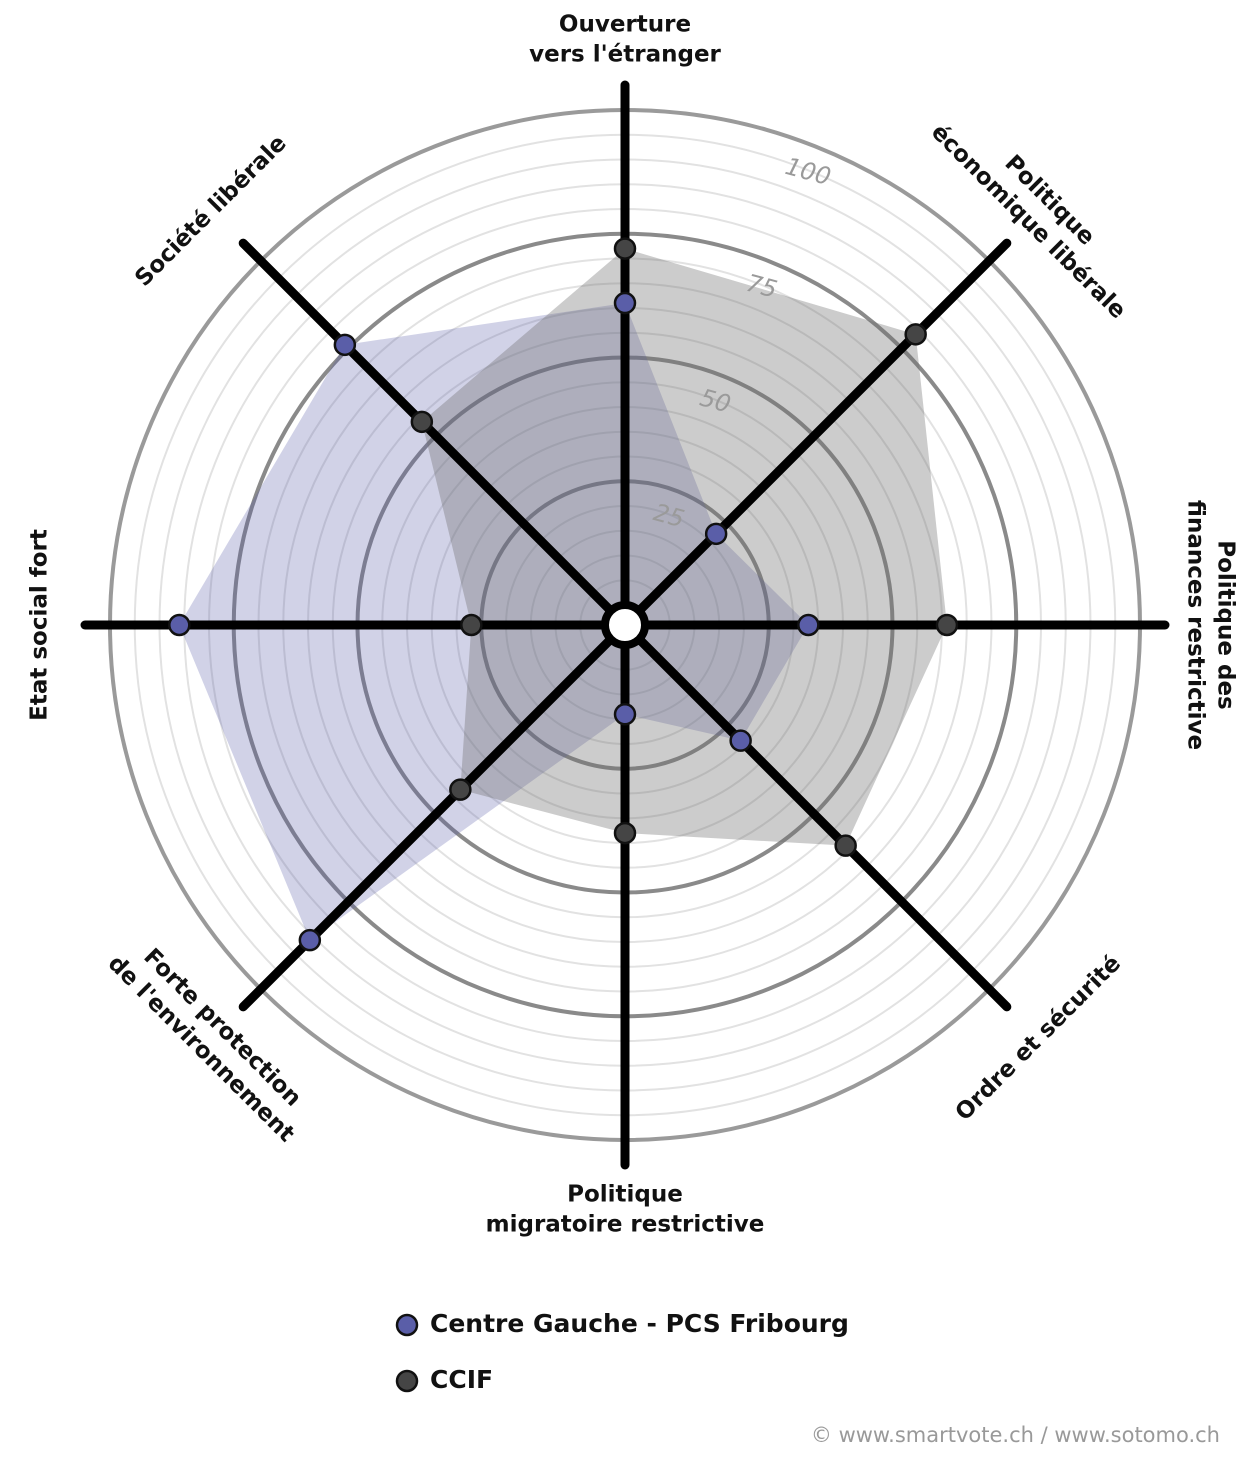 The height and width of the screenshot is (1473, 1250). I want to click on source: © www.smartvote.ch / www.sotomo.ch, so click(1015, 1435).